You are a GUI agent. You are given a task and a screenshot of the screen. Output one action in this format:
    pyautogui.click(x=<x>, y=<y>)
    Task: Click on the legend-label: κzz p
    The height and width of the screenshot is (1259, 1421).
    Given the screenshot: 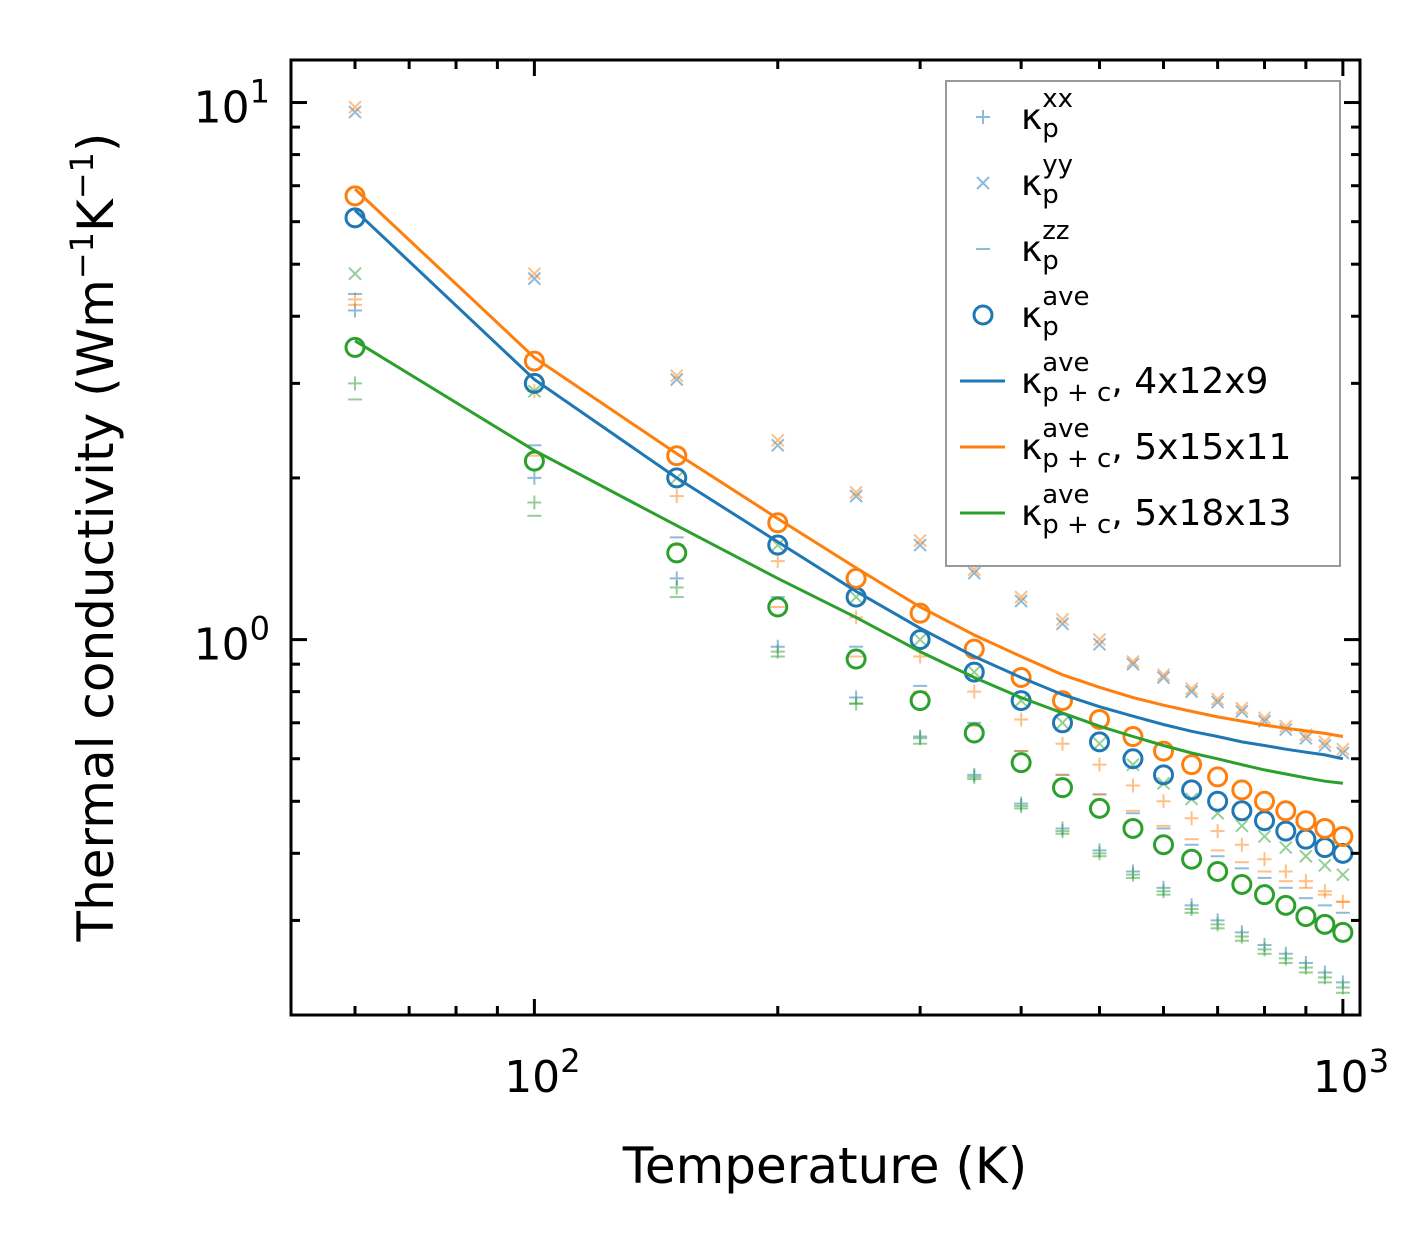 What is the action you would take?
    pyautogui.click(x=1045, y=246)
    